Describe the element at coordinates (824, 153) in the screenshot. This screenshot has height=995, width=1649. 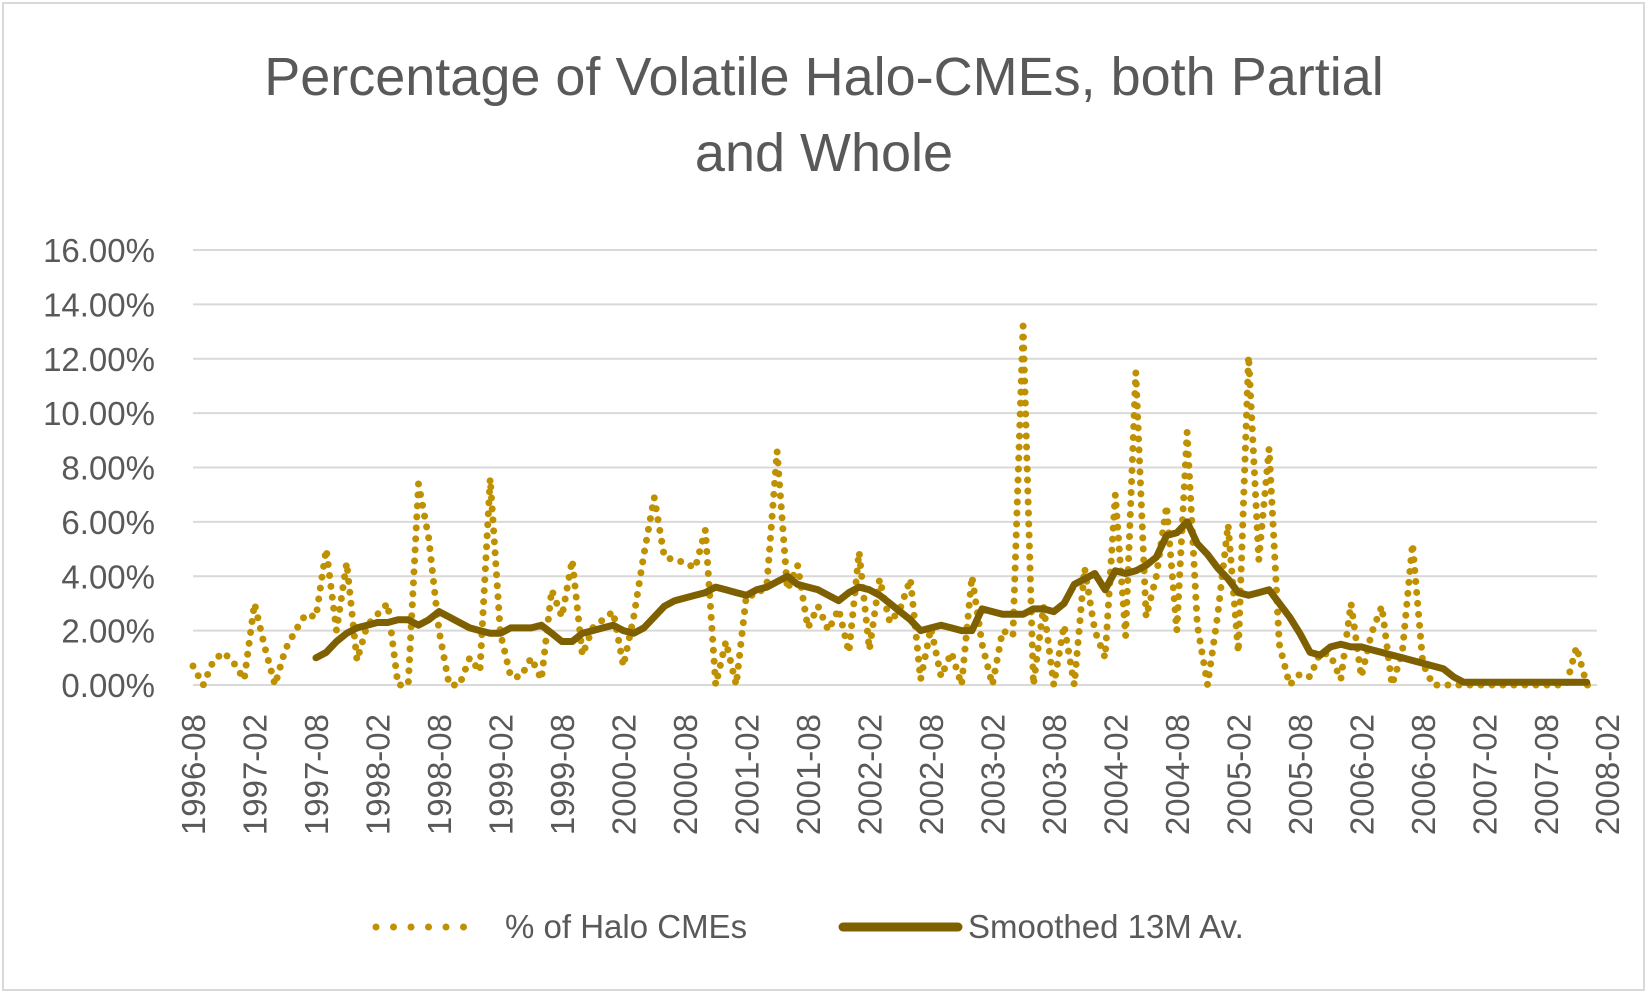
I see `chart-title-line-2: and Whole` at that location.